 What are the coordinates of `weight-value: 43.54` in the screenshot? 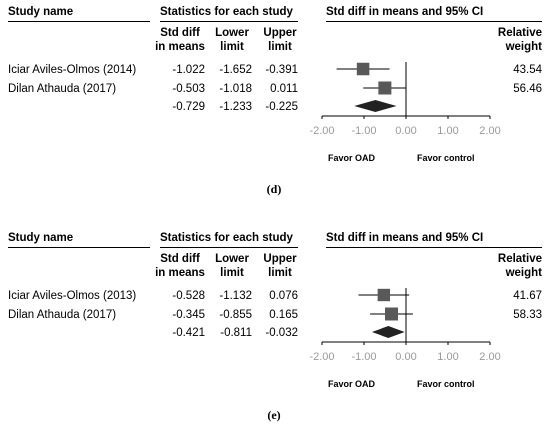 It's located at (527, 70).